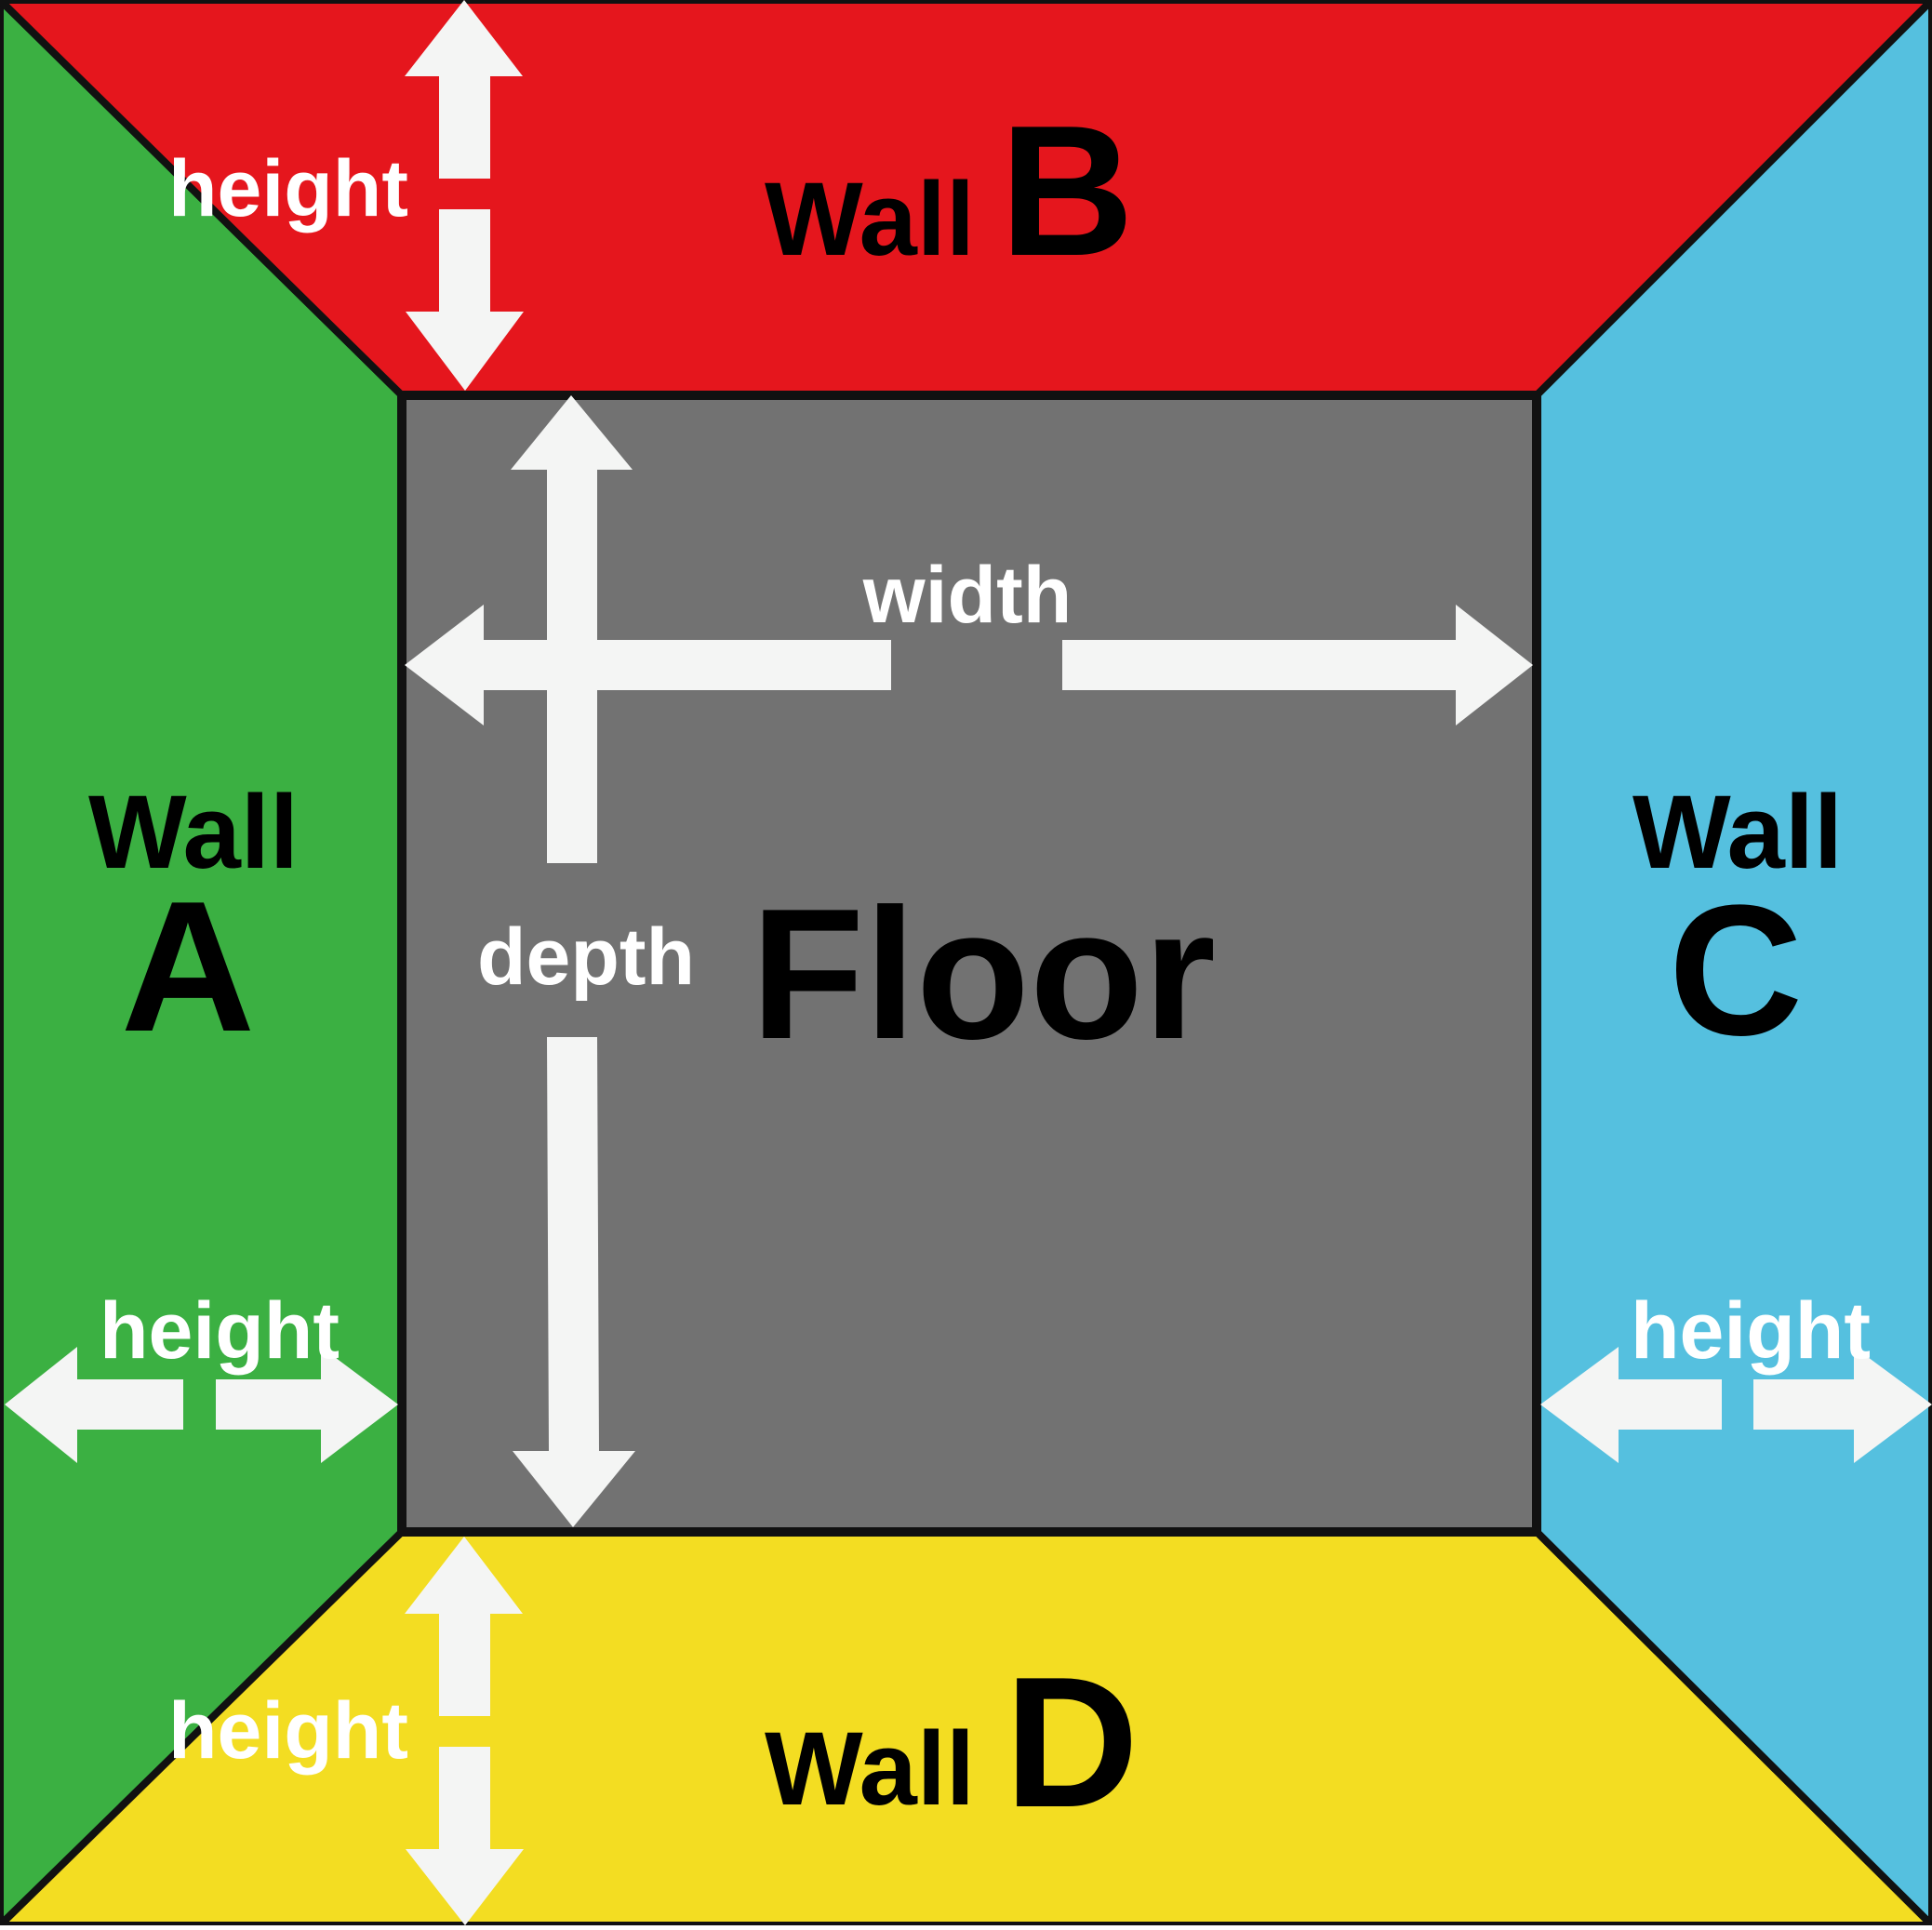  Describe the element at coordinates (1631, 1405) in the screenshot. I see `height-arrow-wall-c-left` at that location.